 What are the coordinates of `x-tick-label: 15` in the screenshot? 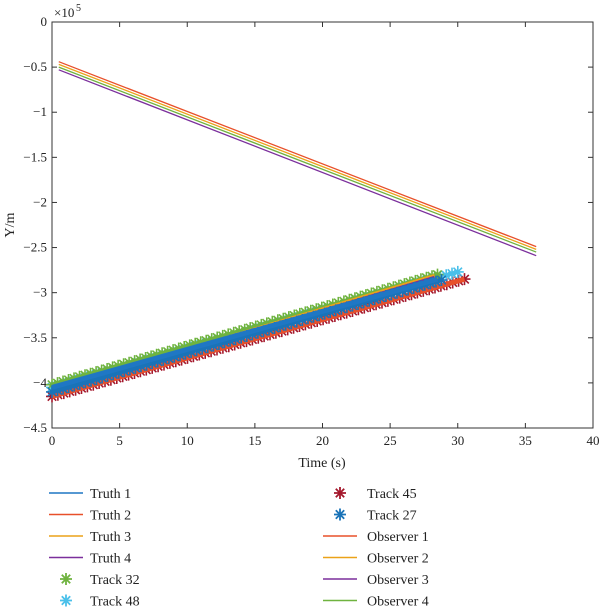 It's located at (254, 440).